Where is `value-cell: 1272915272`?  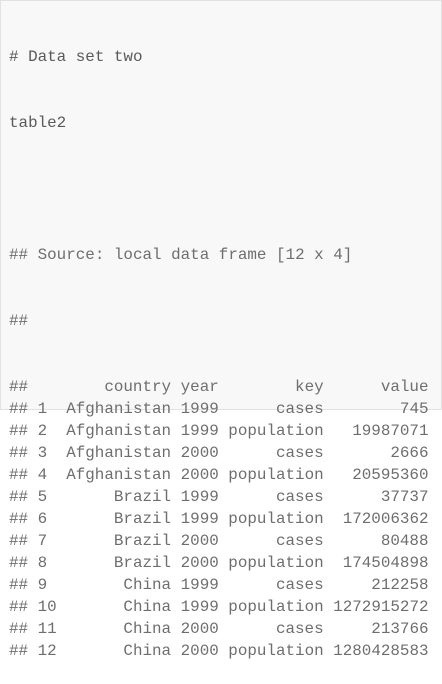
value-cell: 1272915272 is located at coordinates (381, 607).